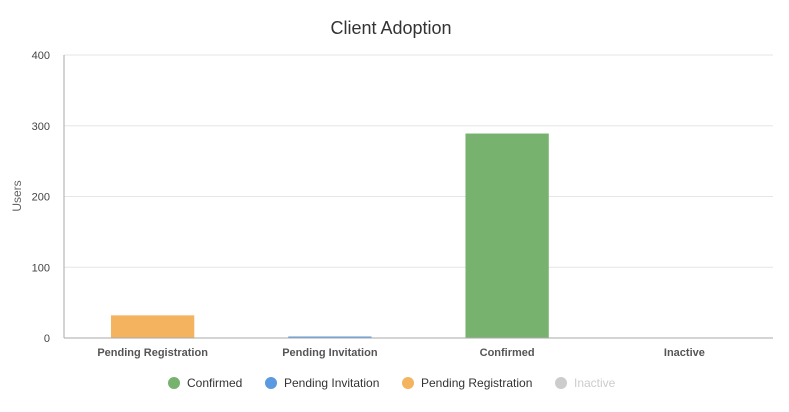  I want to click on x-tick-label: Pending Invitation, so click(330, 353).